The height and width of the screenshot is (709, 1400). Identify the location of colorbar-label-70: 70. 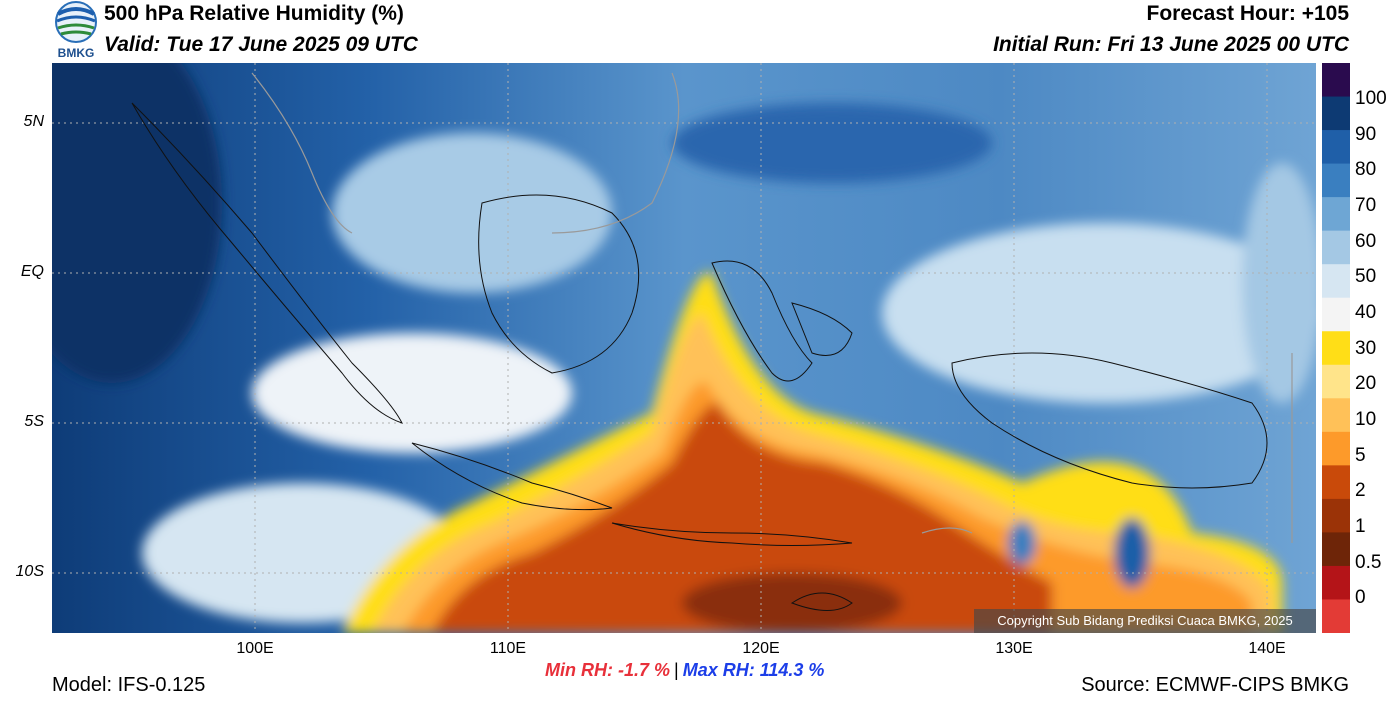
(1366, 205).